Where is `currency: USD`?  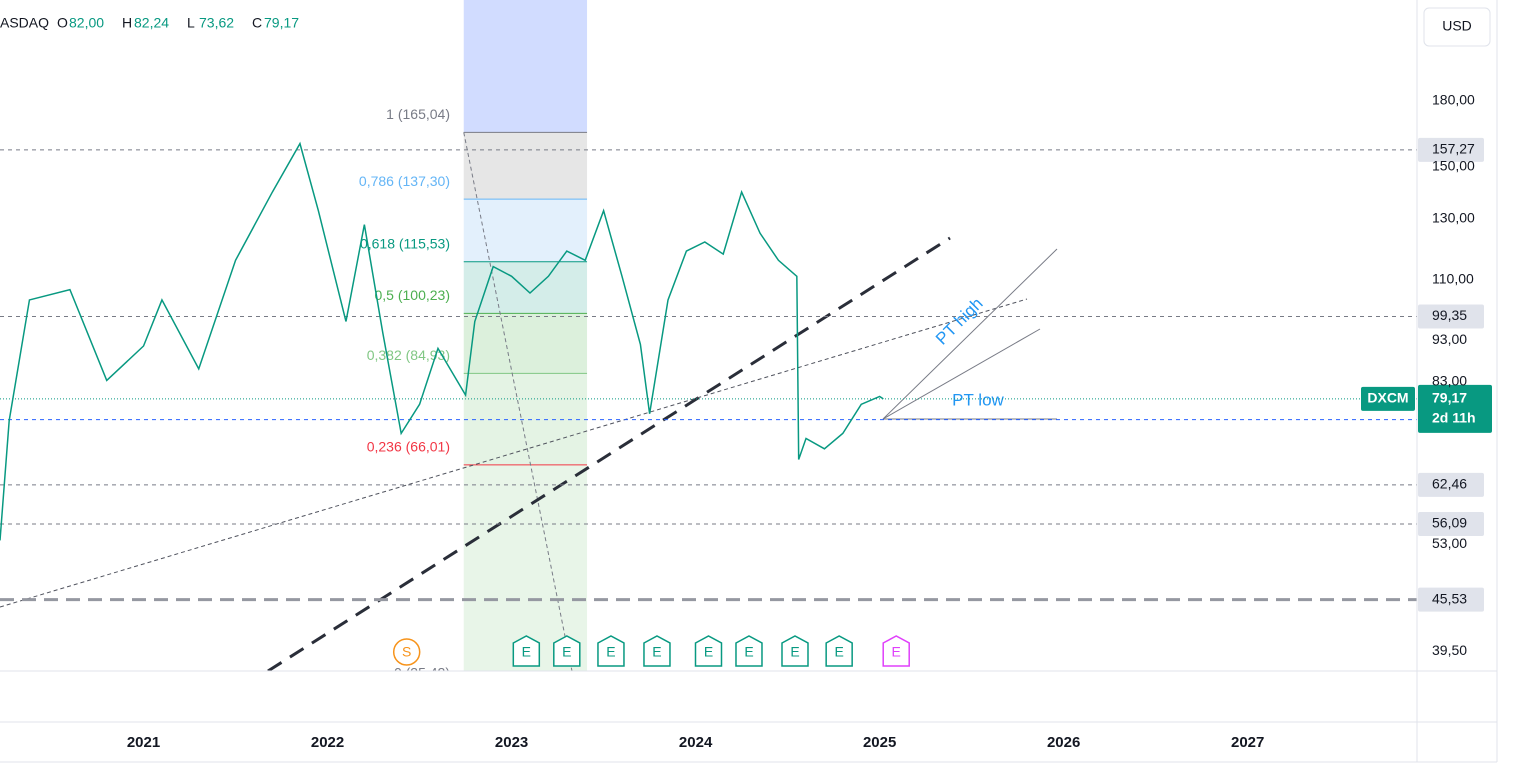
currency: USD is located at coordinates (1457, 26).